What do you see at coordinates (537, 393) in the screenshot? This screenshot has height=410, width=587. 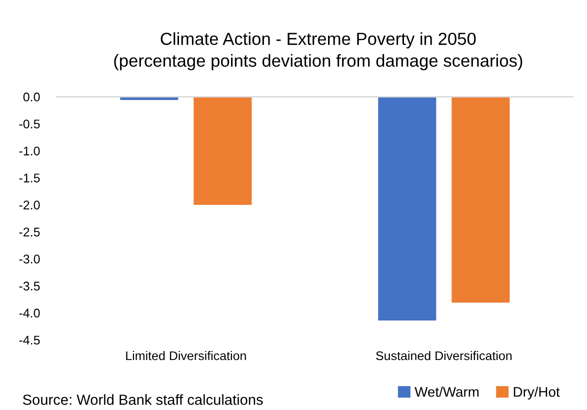 I see `legend-label: Dry/Hot` at bounding box center [537, 393].